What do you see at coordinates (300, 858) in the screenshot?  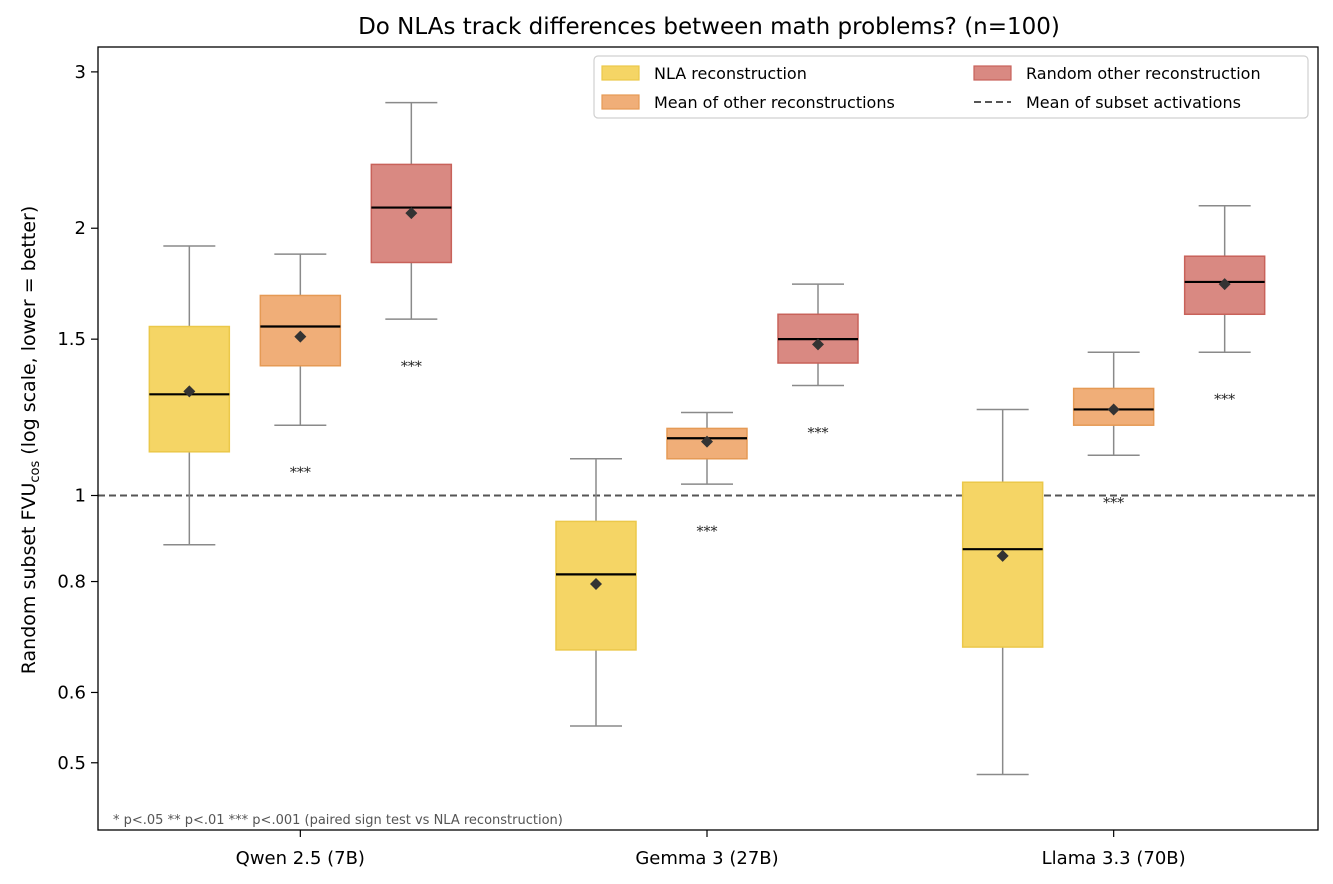 I see `x-tick-label: Qwen 2.5 (7B)` at bounding box center [300, 858].